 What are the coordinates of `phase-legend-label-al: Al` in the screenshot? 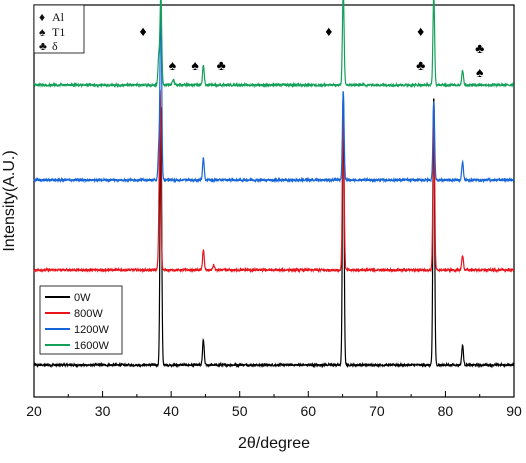 It's located at (58, 17).